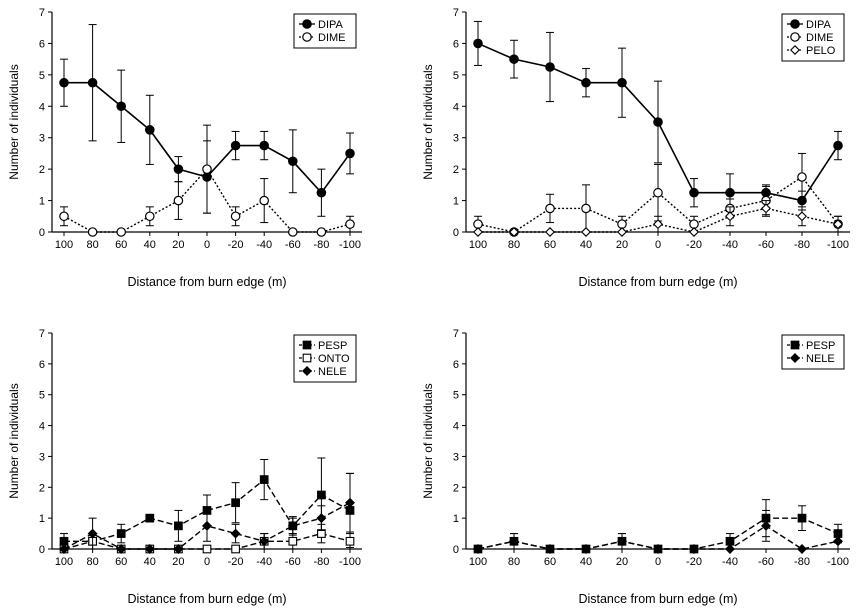 The height and width of the screenshot is (610, 862). I want to click on y-tick-label: 4, so click(456, 427).